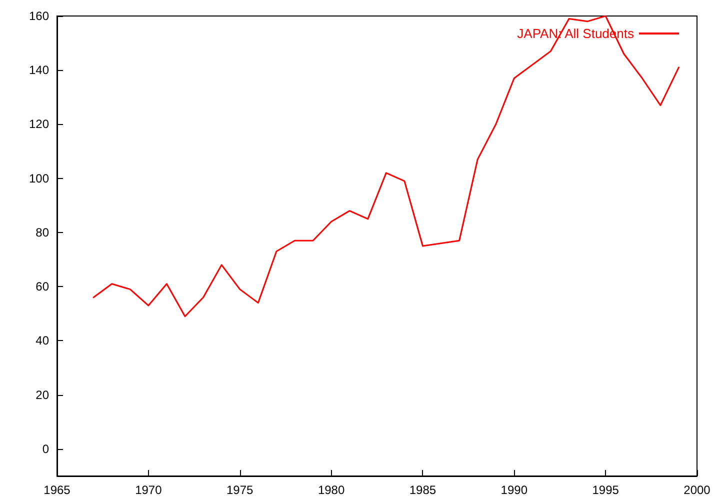  I want to click on x-tick-label: 1970, so click(148, 490).